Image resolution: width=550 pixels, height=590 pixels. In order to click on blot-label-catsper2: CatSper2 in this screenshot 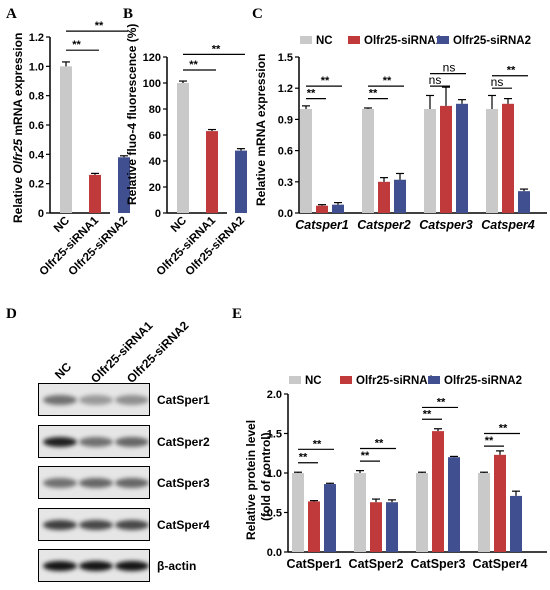, I will do `click(183, 442)`.